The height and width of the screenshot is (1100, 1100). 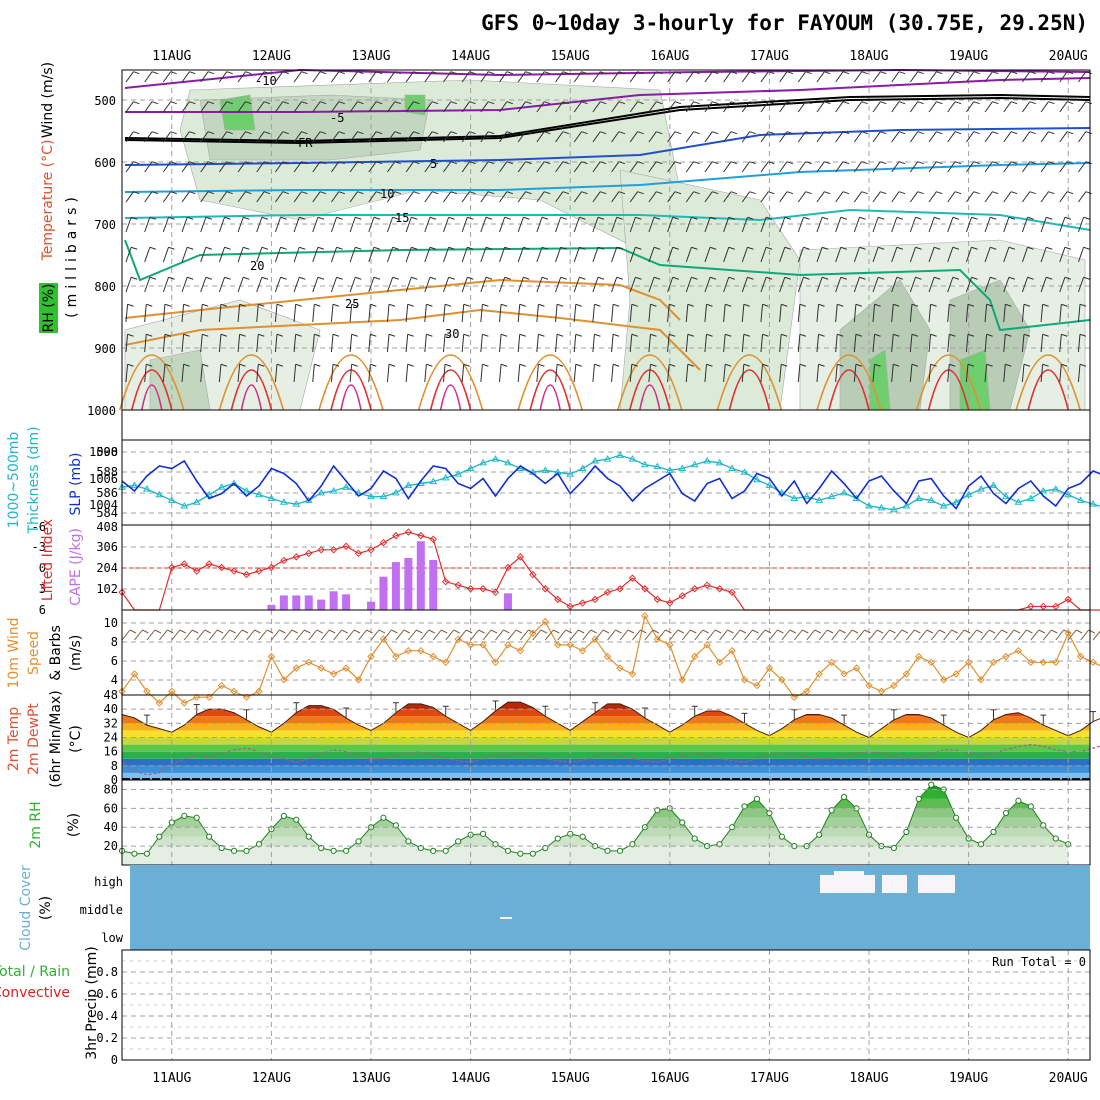 What do you see at coordinates (56, 738) in the screenshot?
I see `temp2m-label-3: (6hr Min/Max)` at bounding box center [56, 738].